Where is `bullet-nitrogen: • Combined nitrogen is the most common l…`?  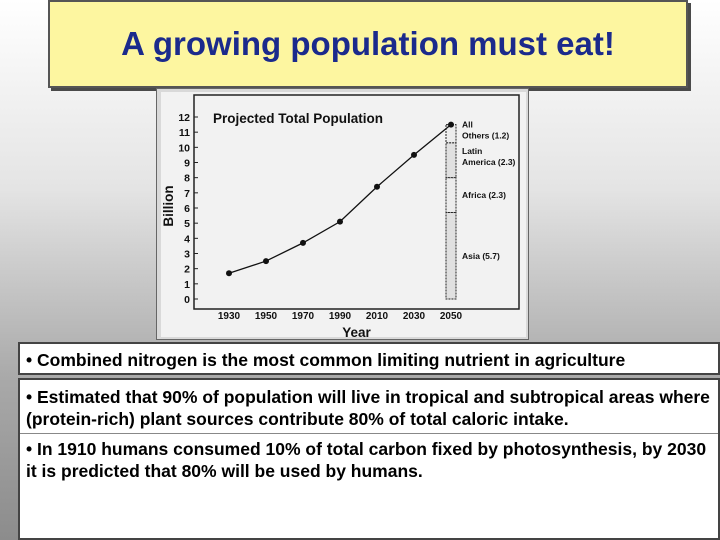 bullet-nitrogen: • Combined nitrogen is the most common l… is located at coordinates (369, 358).